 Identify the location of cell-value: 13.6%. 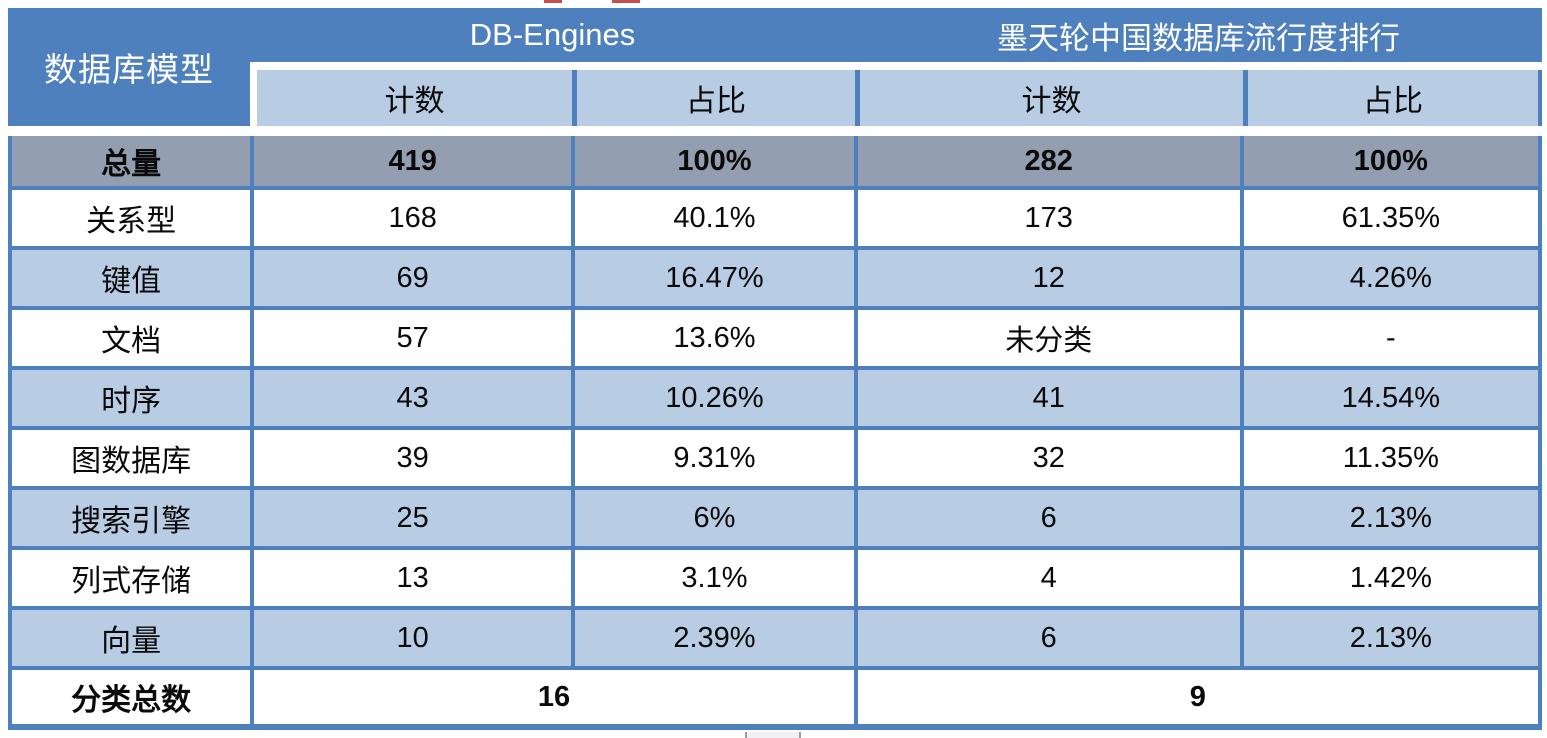
(714, 338).